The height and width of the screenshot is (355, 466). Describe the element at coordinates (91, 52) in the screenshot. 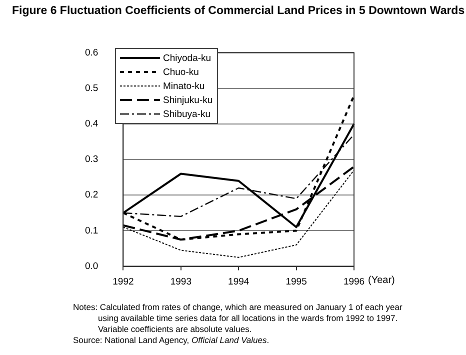

I see `y-tick-label: 0.6` at that location.